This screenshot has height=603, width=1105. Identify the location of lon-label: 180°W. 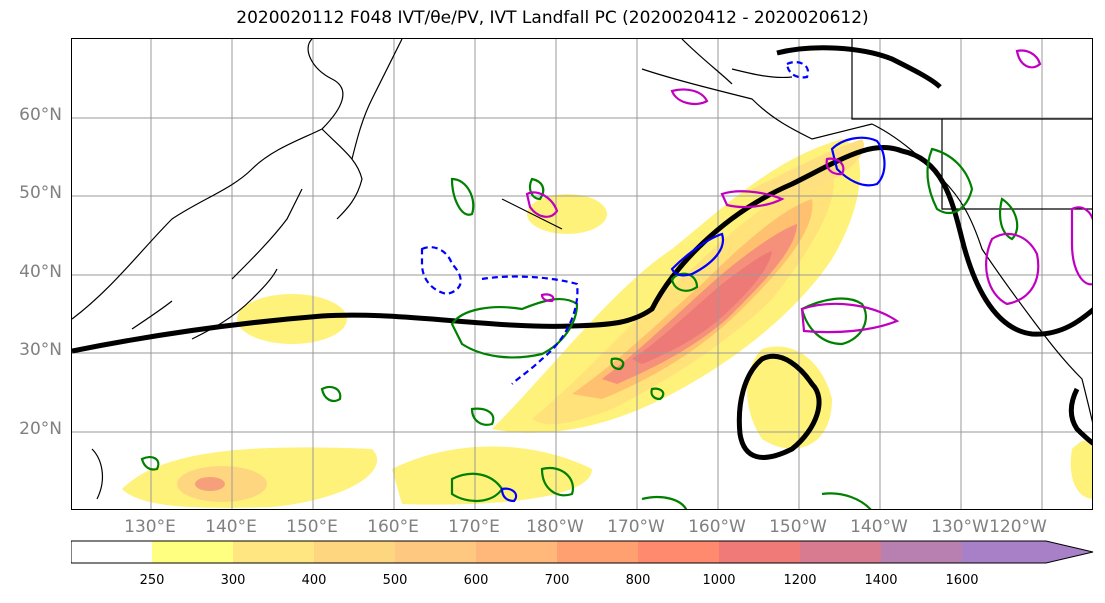
(555, 527).